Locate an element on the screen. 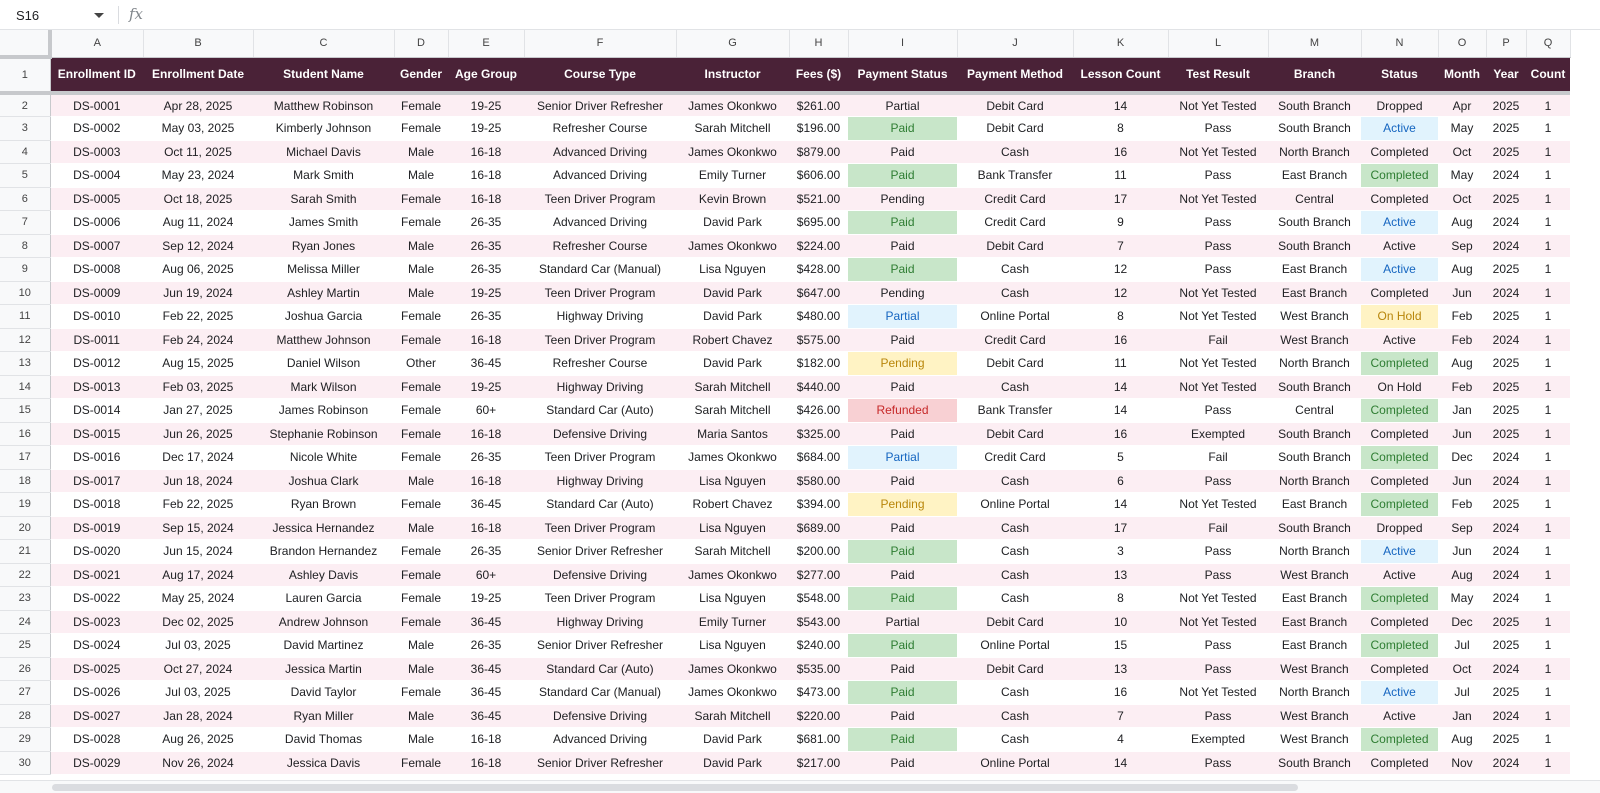 This screenshot has width=1600, height=793. table-cell: DS-0028 is located at coordinates (96, 739).